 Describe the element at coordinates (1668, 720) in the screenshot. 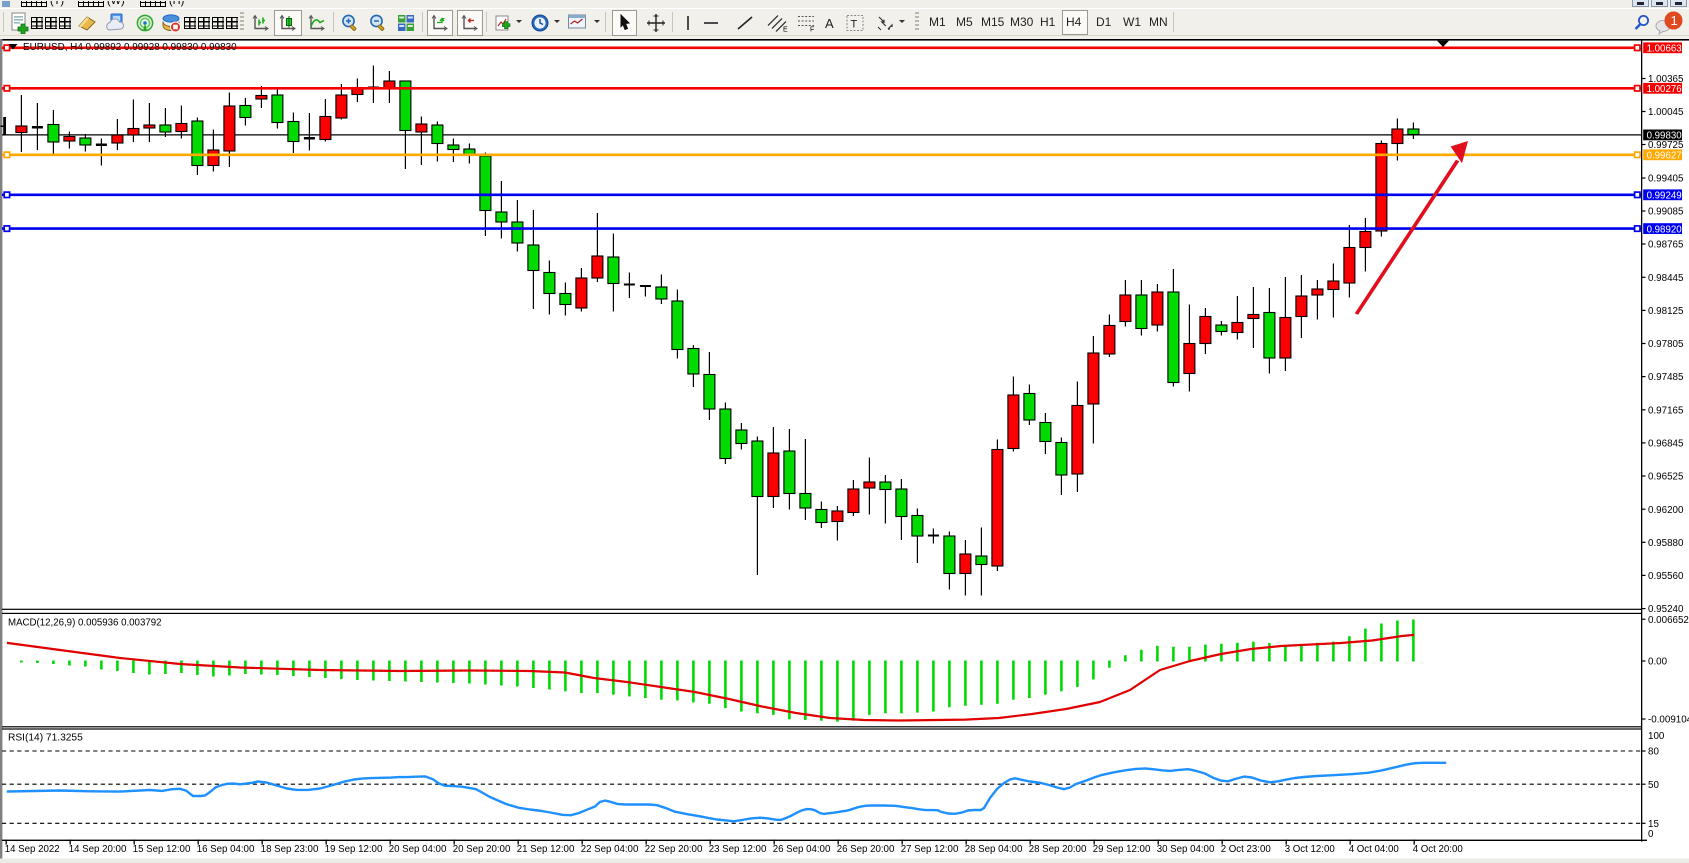

I see `svg-text: -0.009104` at that location.